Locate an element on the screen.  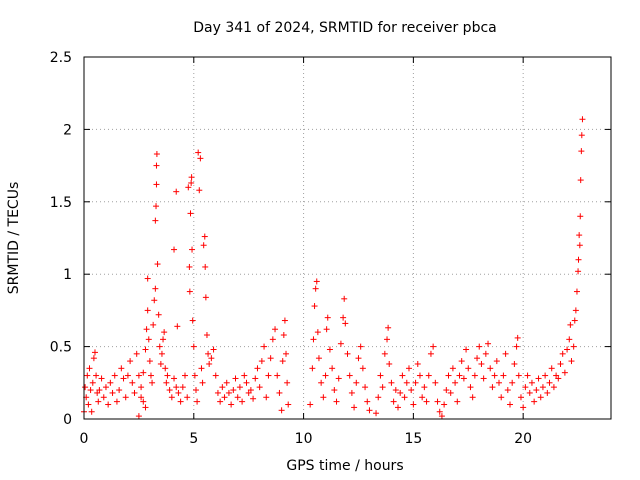
x-tick-label: 15 is located at coordinates (413, 439).